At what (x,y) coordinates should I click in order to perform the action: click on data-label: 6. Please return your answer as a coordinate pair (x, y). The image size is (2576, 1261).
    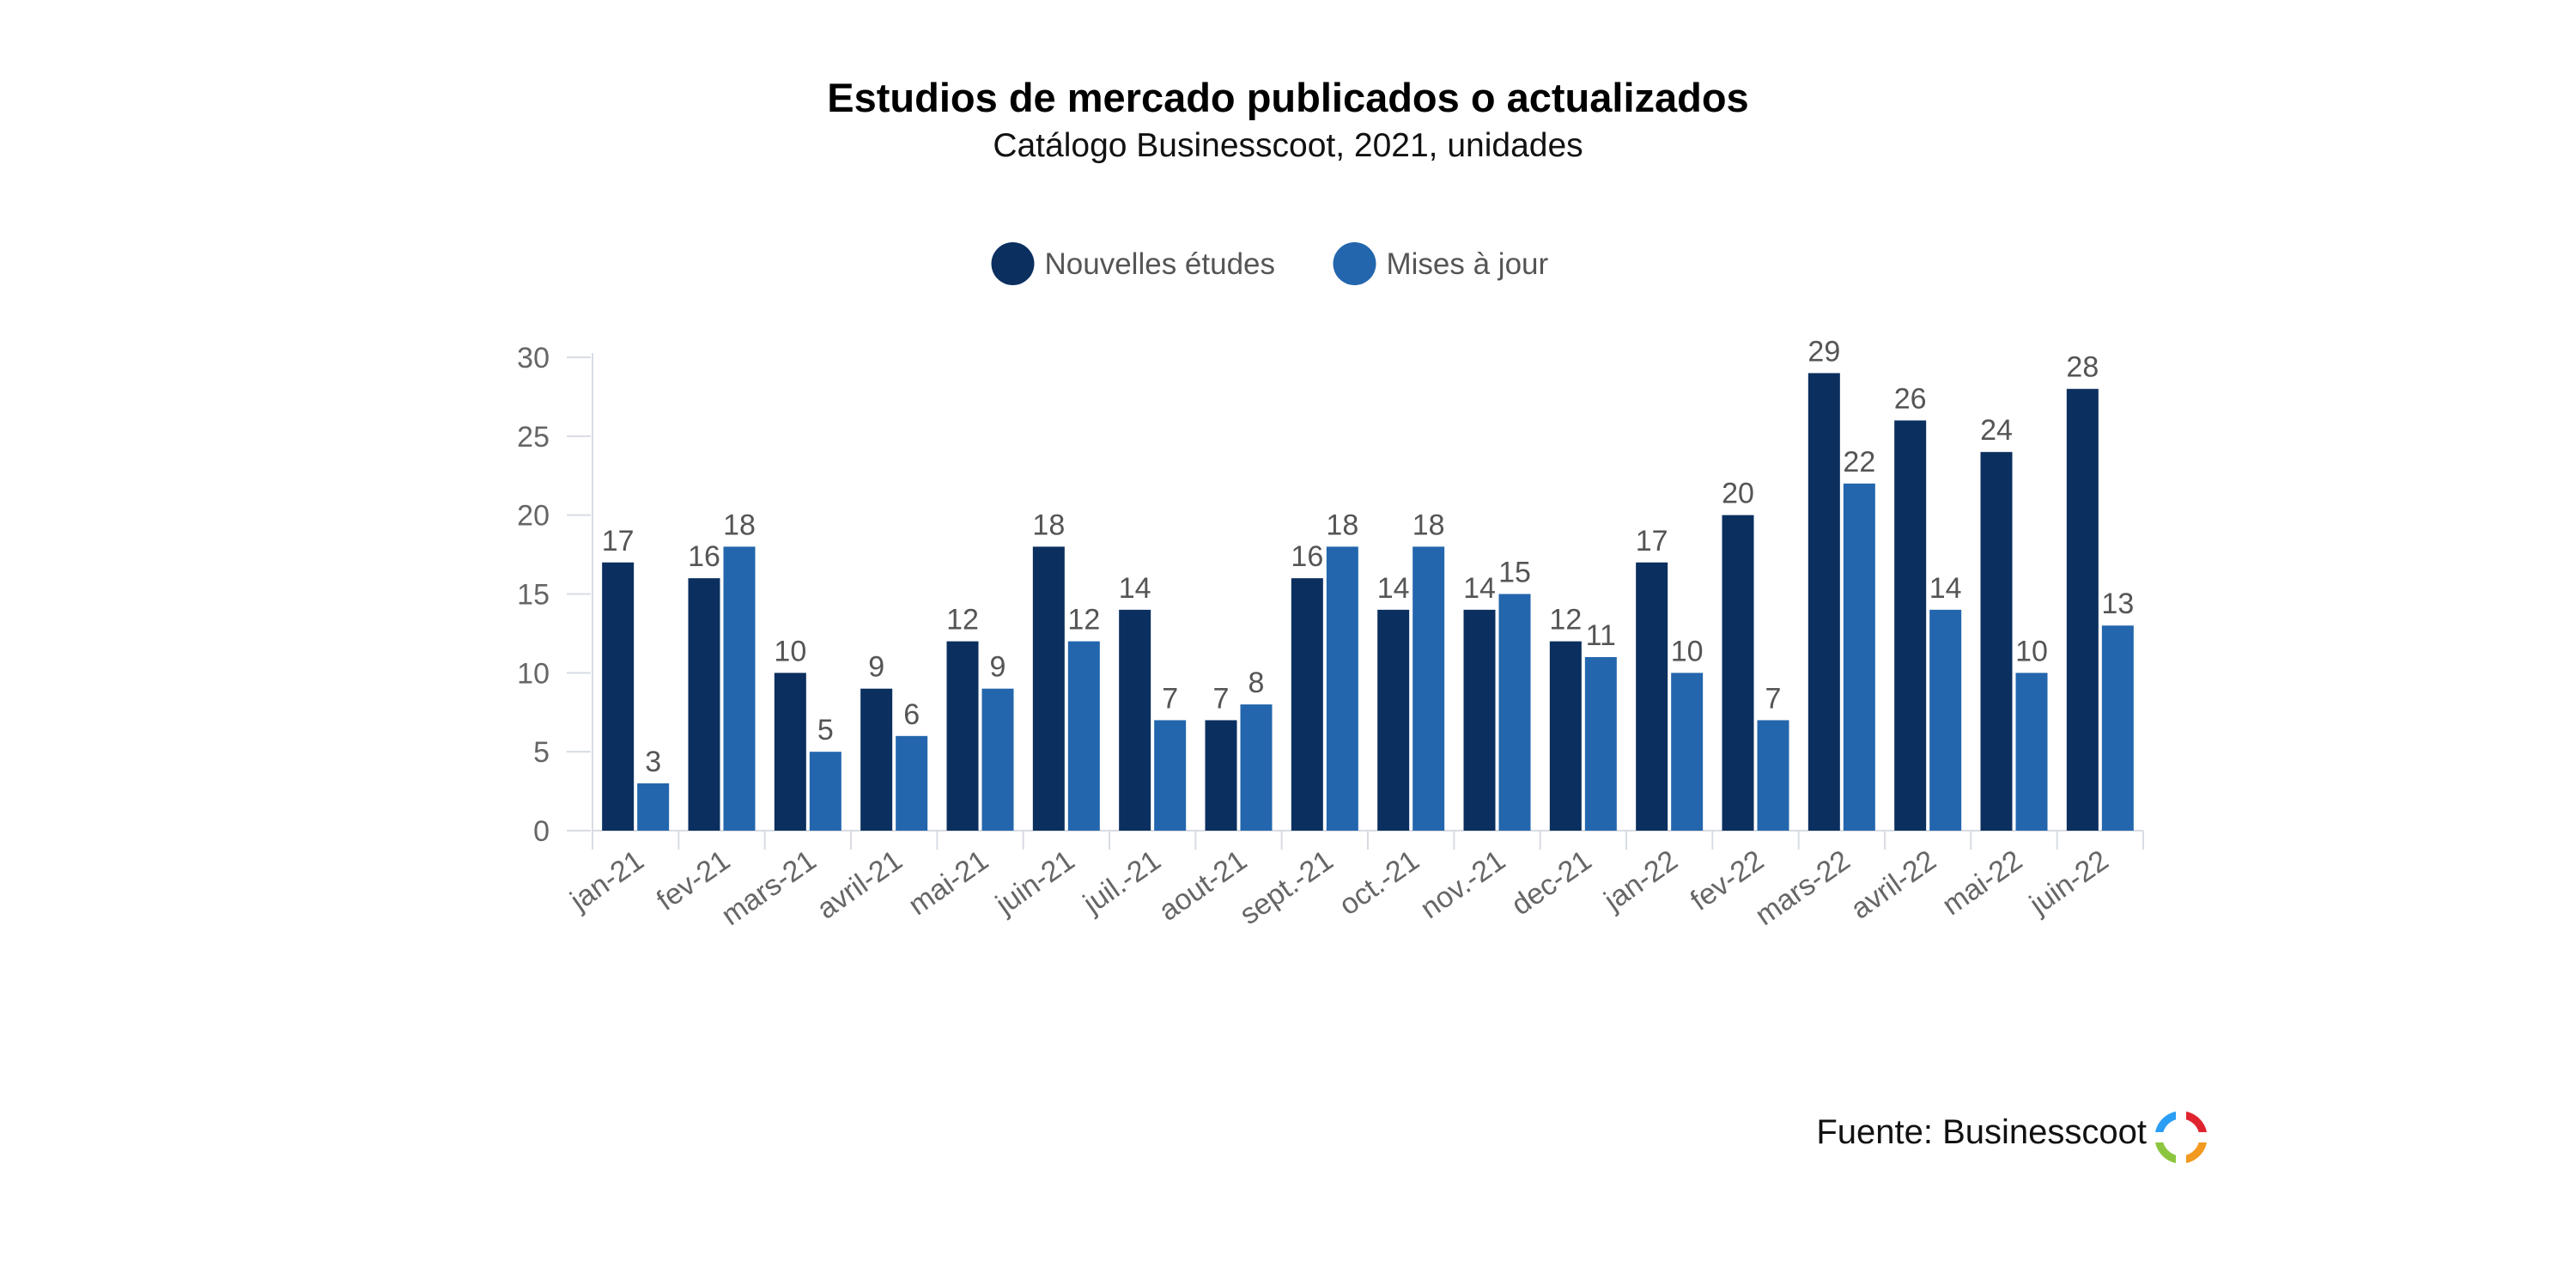
    Looking at the image, I should click on (911, 715).